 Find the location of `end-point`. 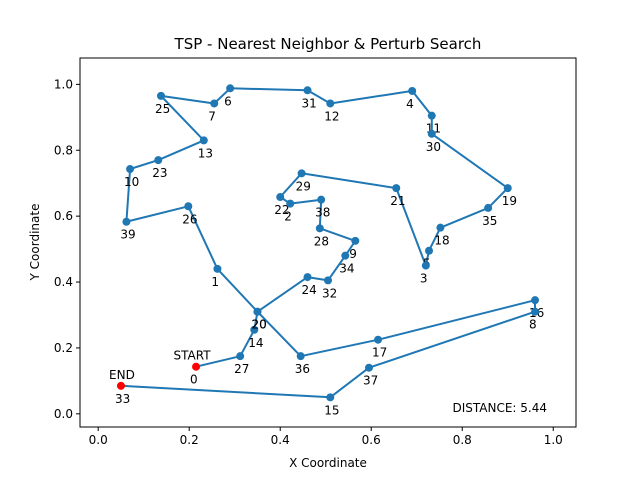

end-point is located at coordinates (120, 385).